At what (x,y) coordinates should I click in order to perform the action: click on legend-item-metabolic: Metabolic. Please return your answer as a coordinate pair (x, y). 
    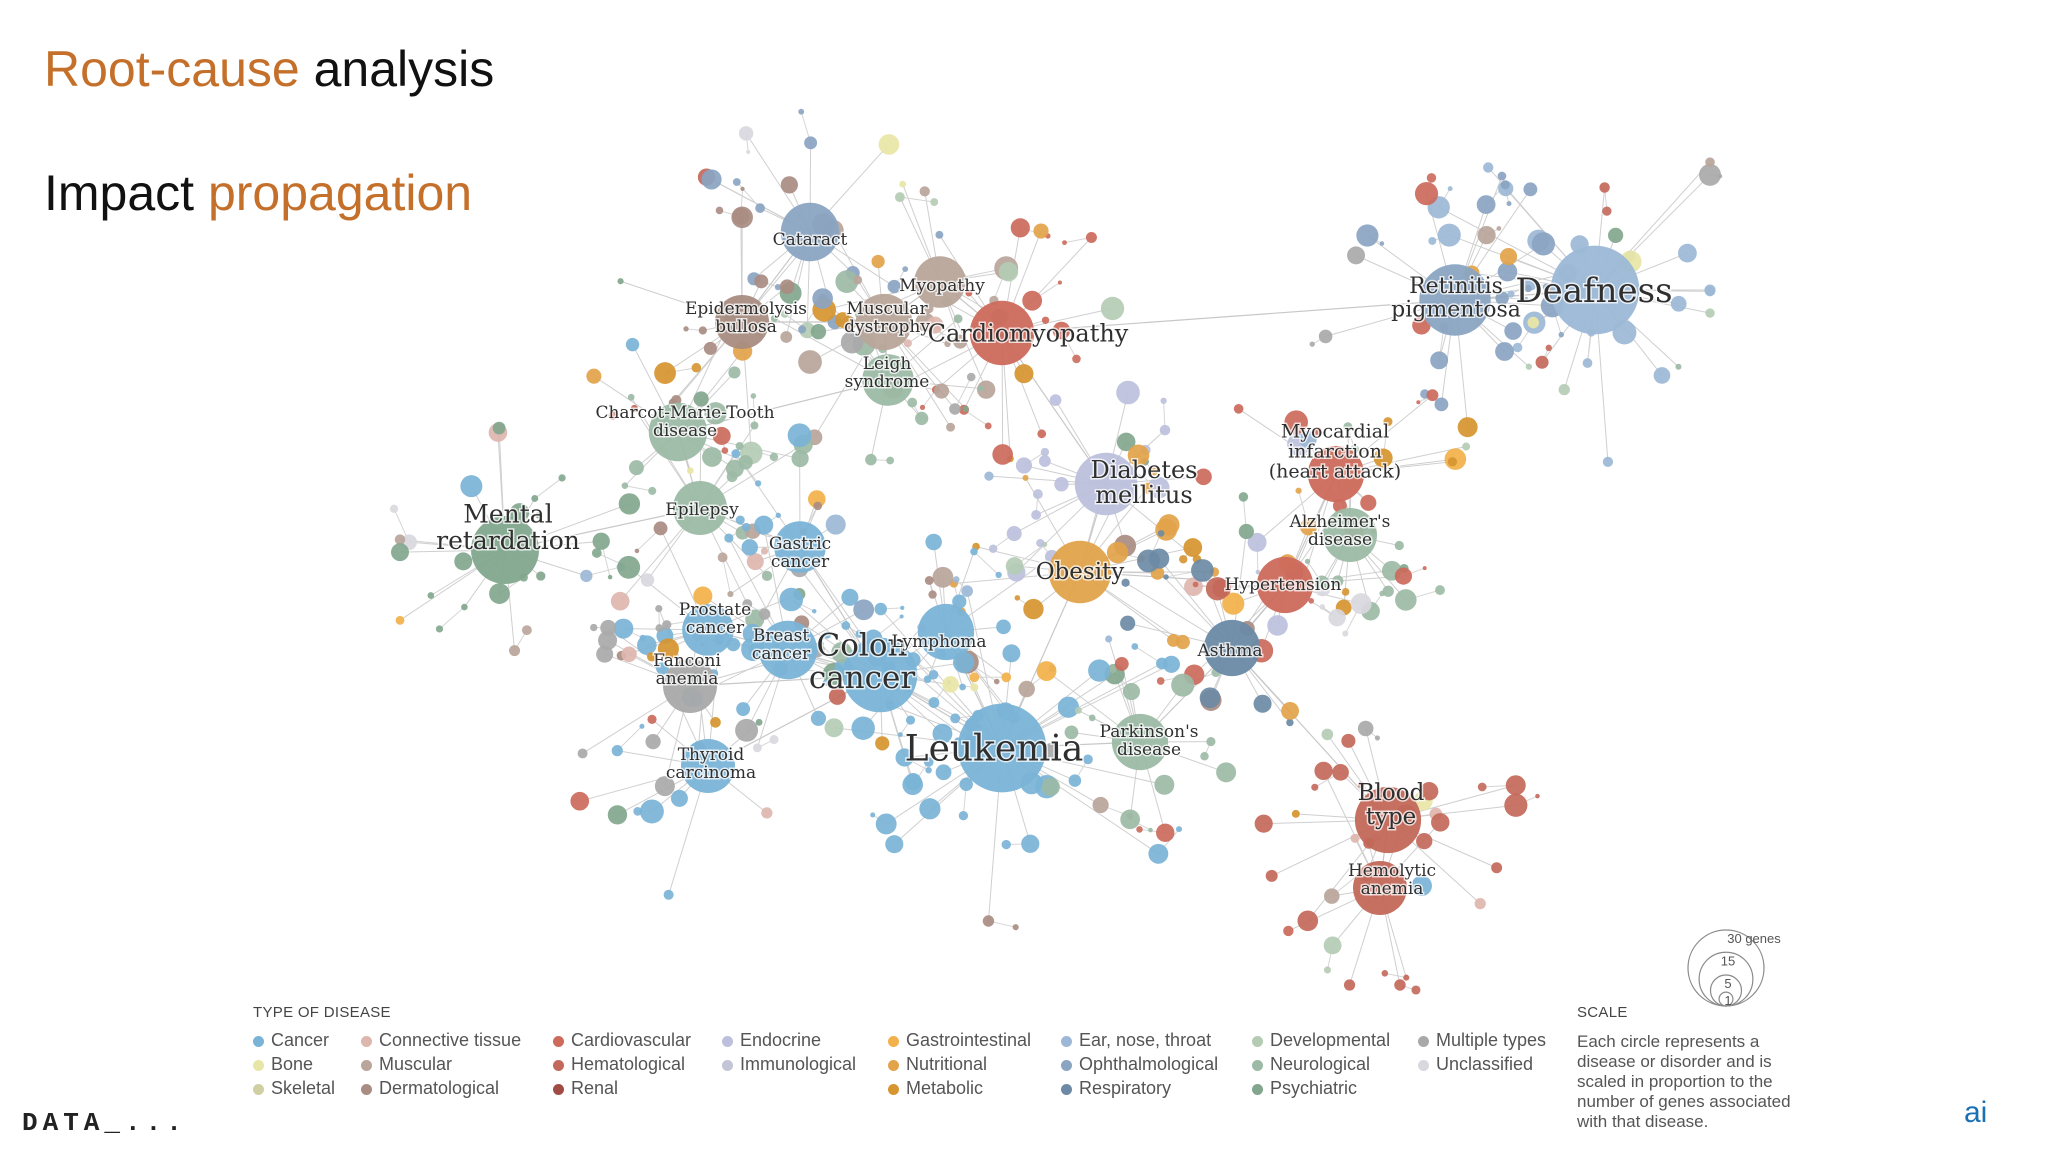
    Looking at the image, I should click on (959, 1088).